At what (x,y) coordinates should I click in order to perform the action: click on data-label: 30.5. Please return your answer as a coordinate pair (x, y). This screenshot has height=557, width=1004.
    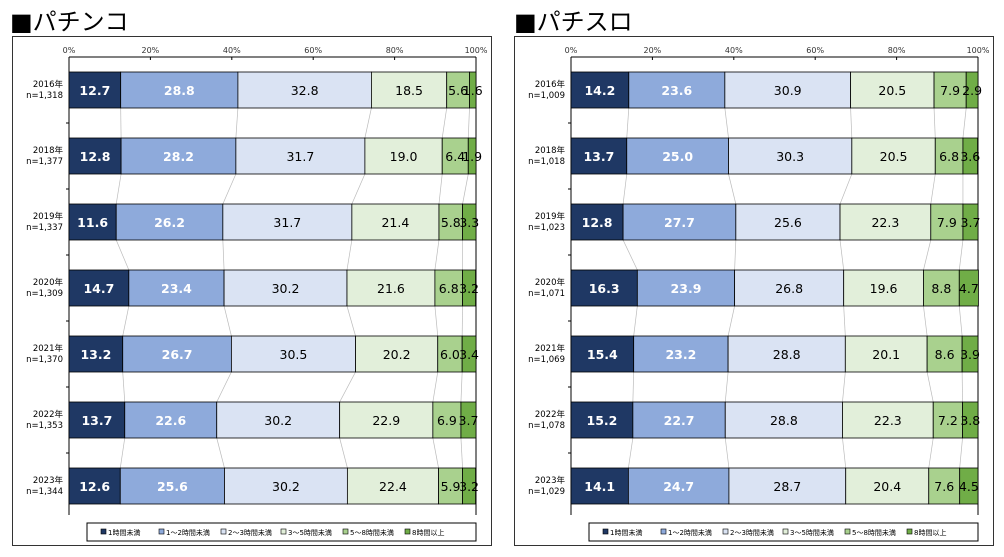
    Looking at the image, I should click on (294, 354).